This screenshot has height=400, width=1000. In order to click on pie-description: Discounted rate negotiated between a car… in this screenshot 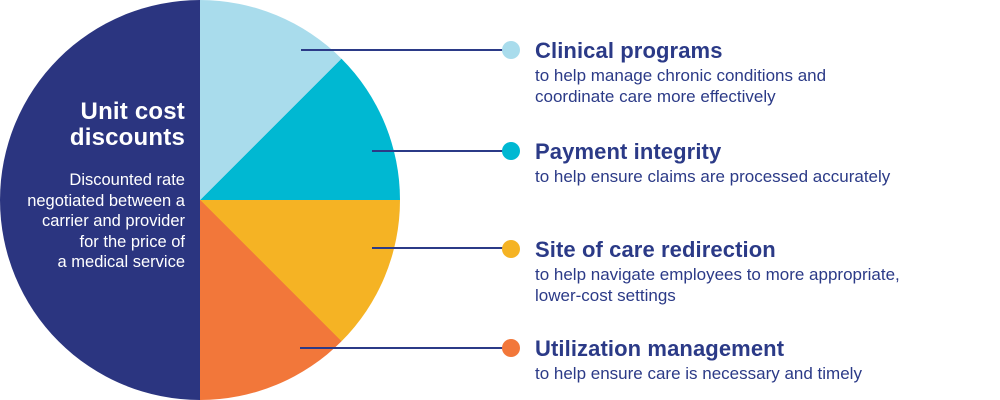, I will do `click(106, 221)`.